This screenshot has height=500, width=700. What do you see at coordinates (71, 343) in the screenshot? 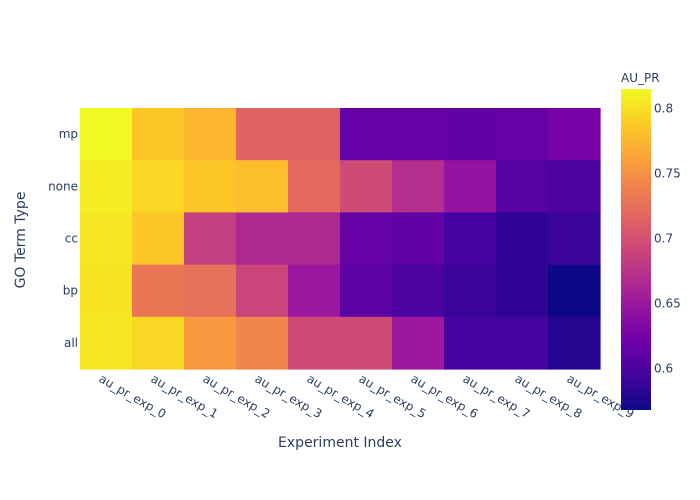
I see `y-tick-label: all` at bounding box center [71, 343].